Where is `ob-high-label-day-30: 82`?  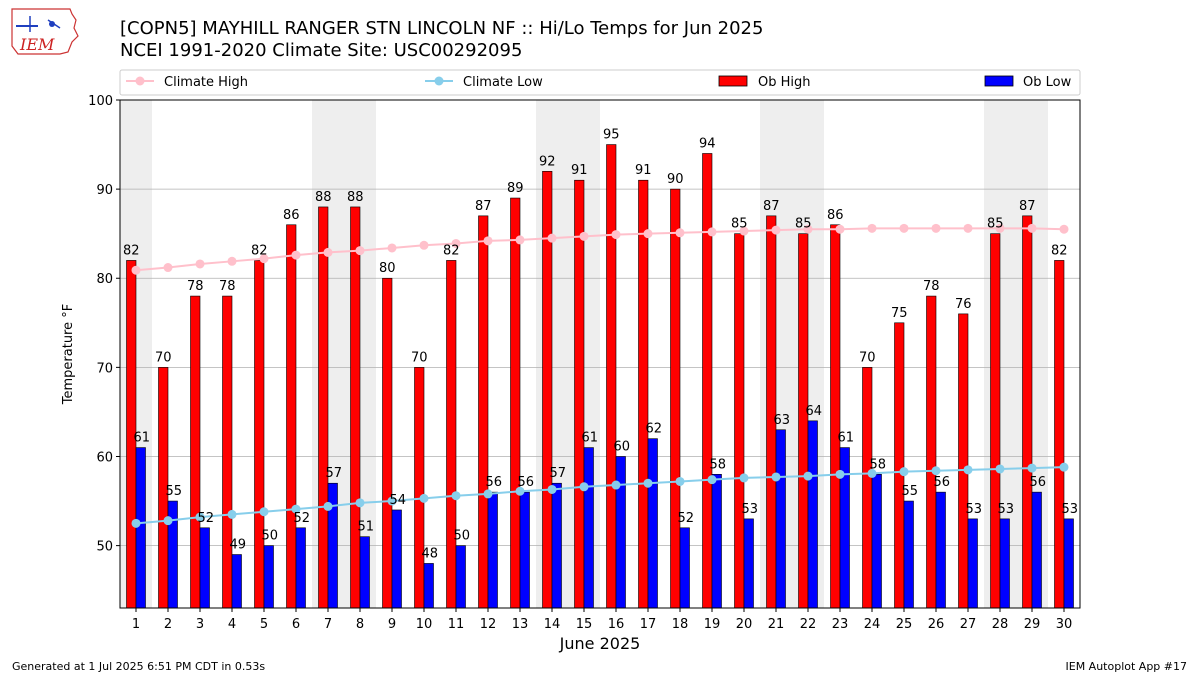
ob-high-label-day-30: 82 is located at coordinates (1059, 250).